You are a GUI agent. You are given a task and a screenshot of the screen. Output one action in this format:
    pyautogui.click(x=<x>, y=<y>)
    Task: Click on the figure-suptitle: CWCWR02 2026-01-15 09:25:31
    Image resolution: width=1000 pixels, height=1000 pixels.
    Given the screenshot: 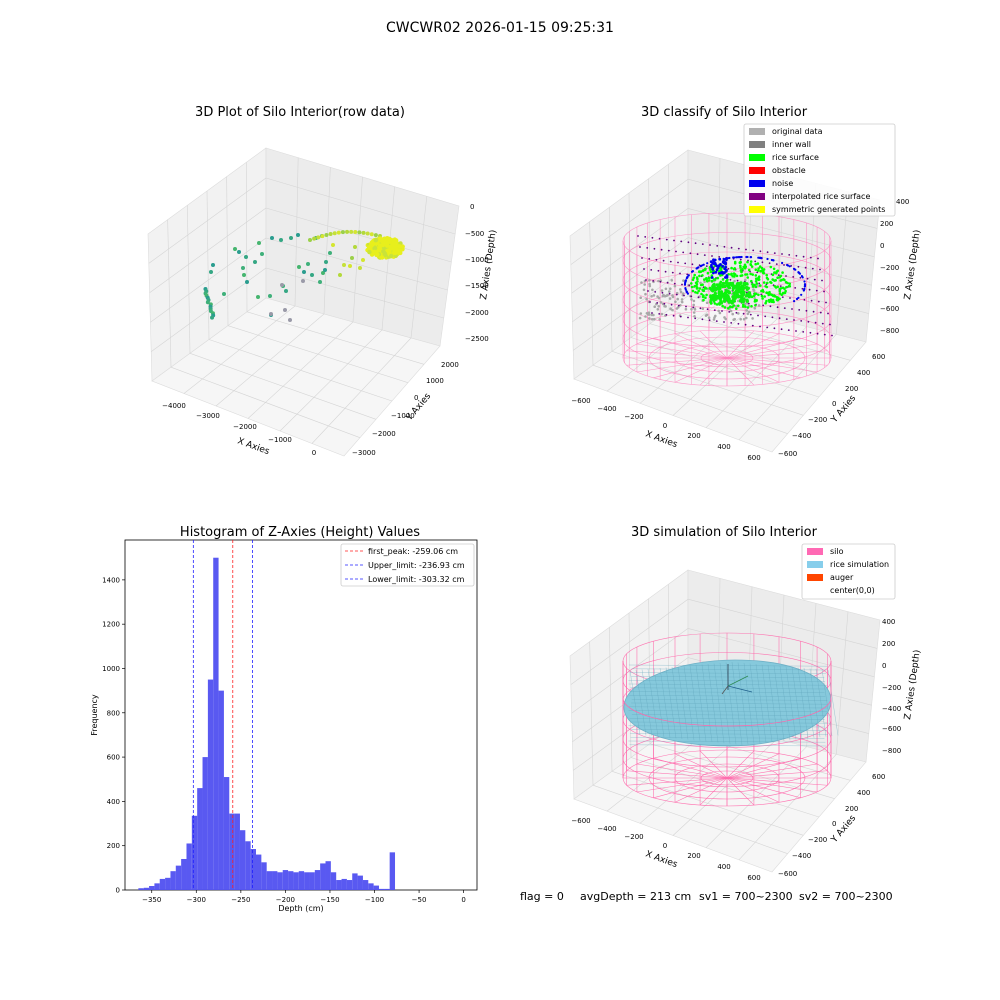 What is the action you would take?
    pyautogui.click(x=500, y=28)
    